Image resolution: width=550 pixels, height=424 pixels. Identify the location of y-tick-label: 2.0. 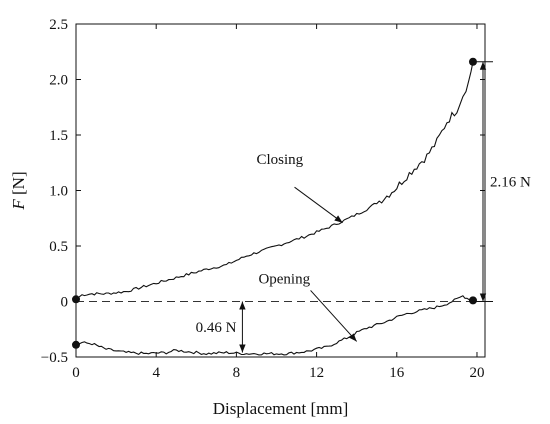
(58, 81).